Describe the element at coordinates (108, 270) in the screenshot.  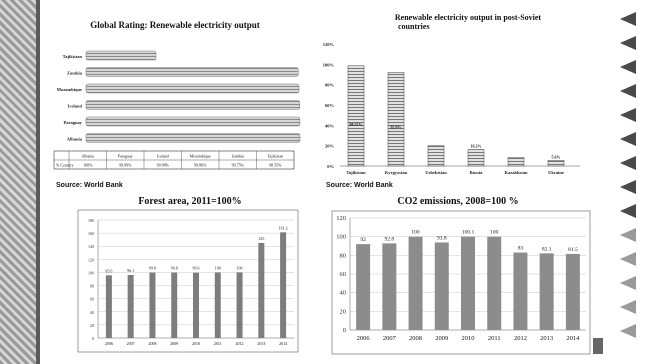
I see `data-label: 95.6` at that location.